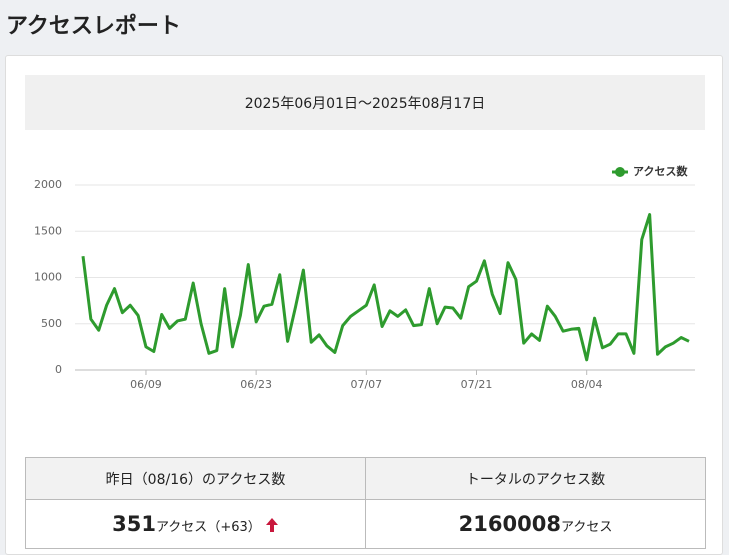 This screenshot has width=729, height=555. Describe the element at coordinates (134, 524) in the screenshot. I see `yesterday-count: 351` at that location.